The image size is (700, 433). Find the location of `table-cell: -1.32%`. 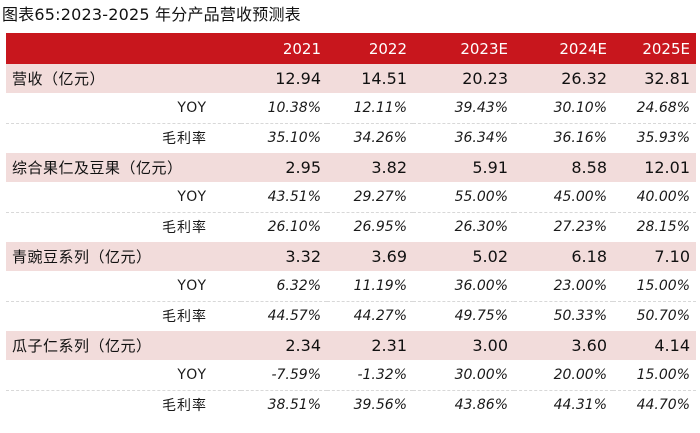

table-cell: -1.32% is located at coordinates (370, 375).